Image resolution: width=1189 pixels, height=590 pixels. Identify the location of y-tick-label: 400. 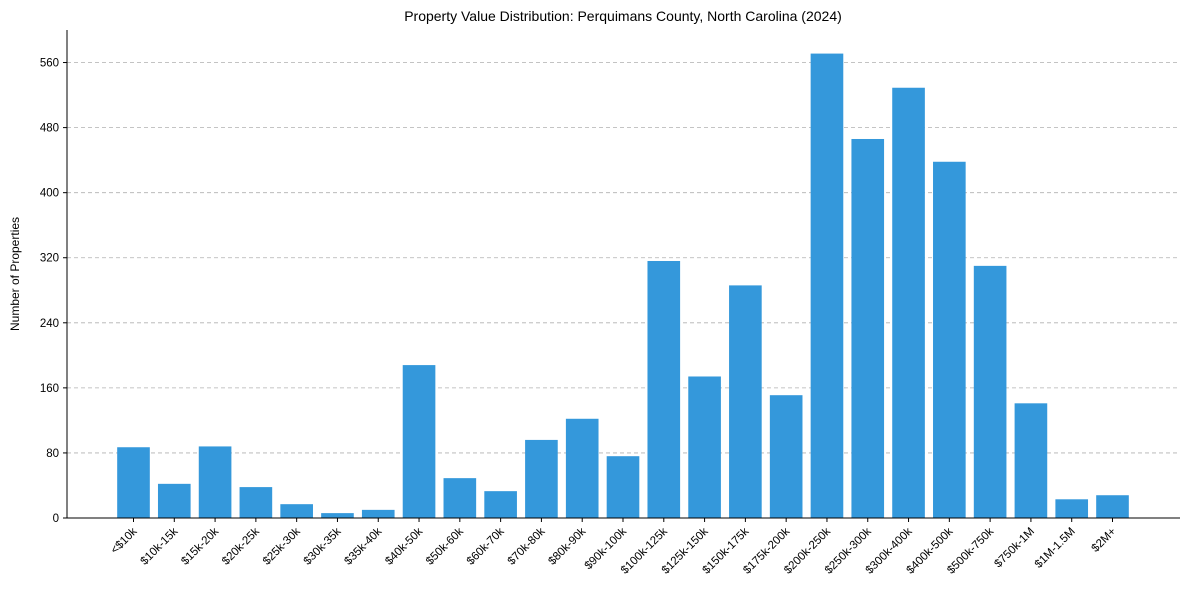
(49, 194).